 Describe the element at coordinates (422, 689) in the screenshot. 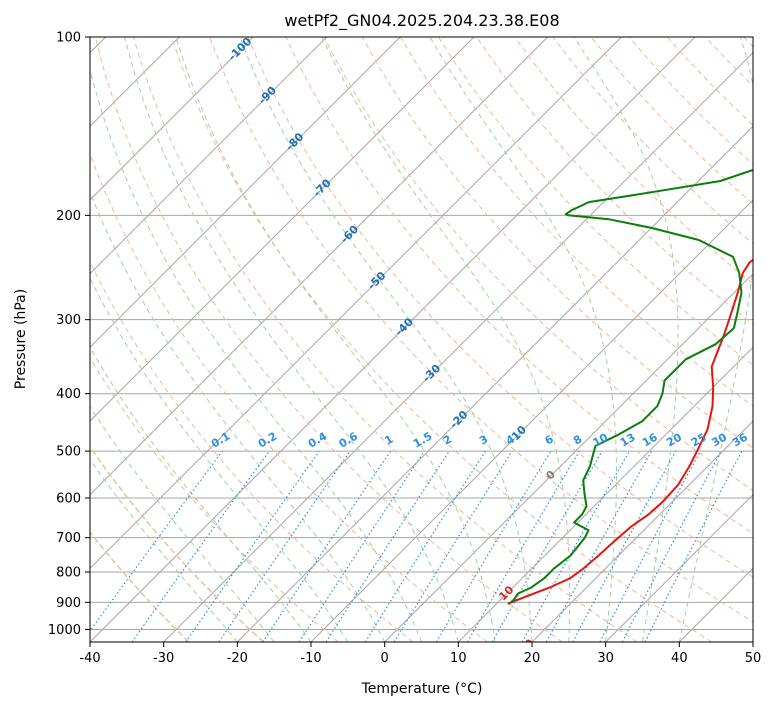

I see `x-axis-label: Temperature (°C)` at that location.